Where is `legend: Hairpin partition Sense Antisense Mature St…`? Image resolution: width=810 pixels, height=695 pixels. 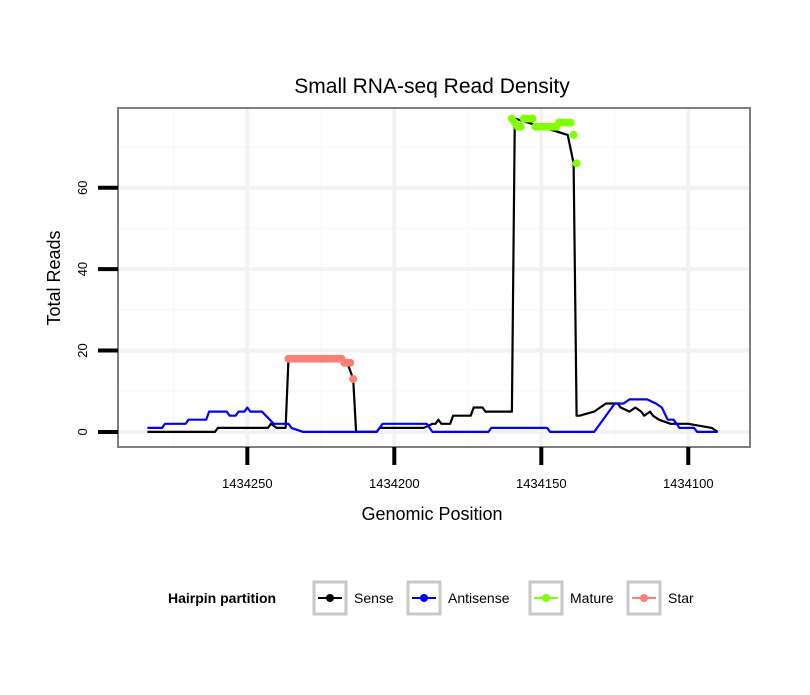
legend: Hairpin partition Sense Antisense Mature St… is located at coordinates (431, 598).